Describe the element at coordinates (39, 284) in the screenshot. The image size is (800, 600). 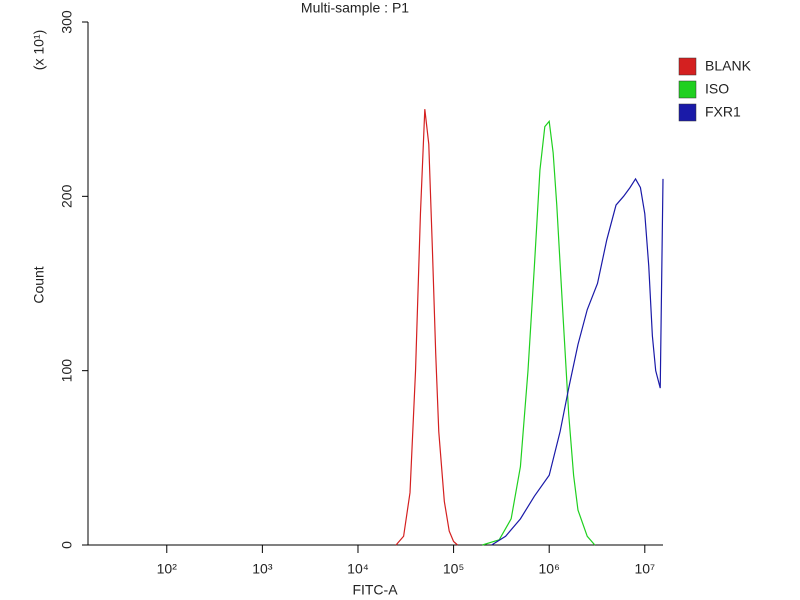
I see `y-axis-label: Count` at that location.